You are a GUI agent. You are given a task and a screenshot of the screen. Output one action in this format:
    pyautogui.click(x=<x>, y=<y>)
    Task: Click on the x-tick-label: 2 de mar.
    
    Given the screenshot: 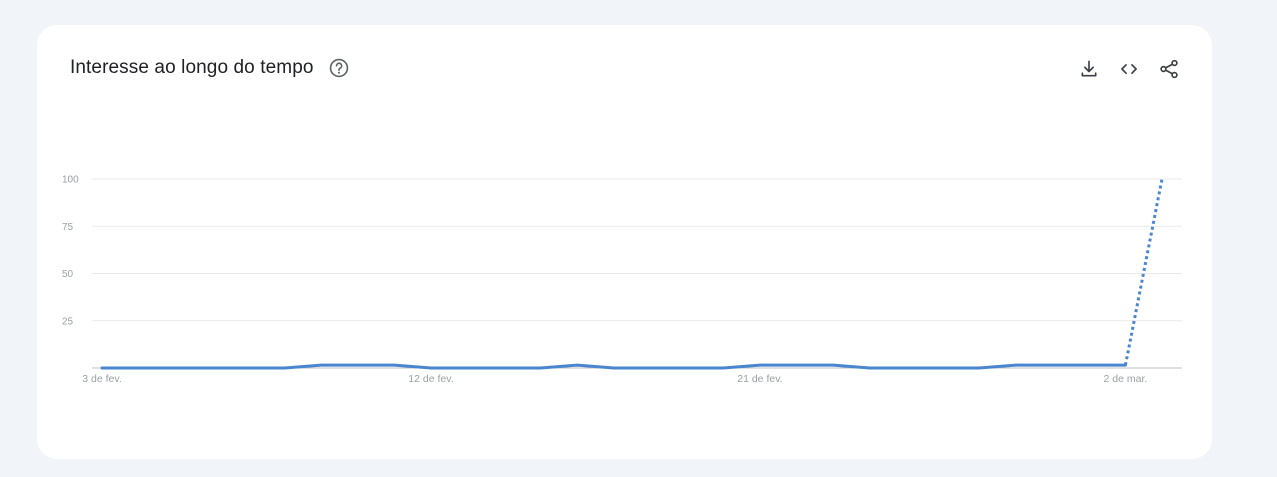 What is the action you would take?
    pyautogui.click(x=1126, y=379)
    